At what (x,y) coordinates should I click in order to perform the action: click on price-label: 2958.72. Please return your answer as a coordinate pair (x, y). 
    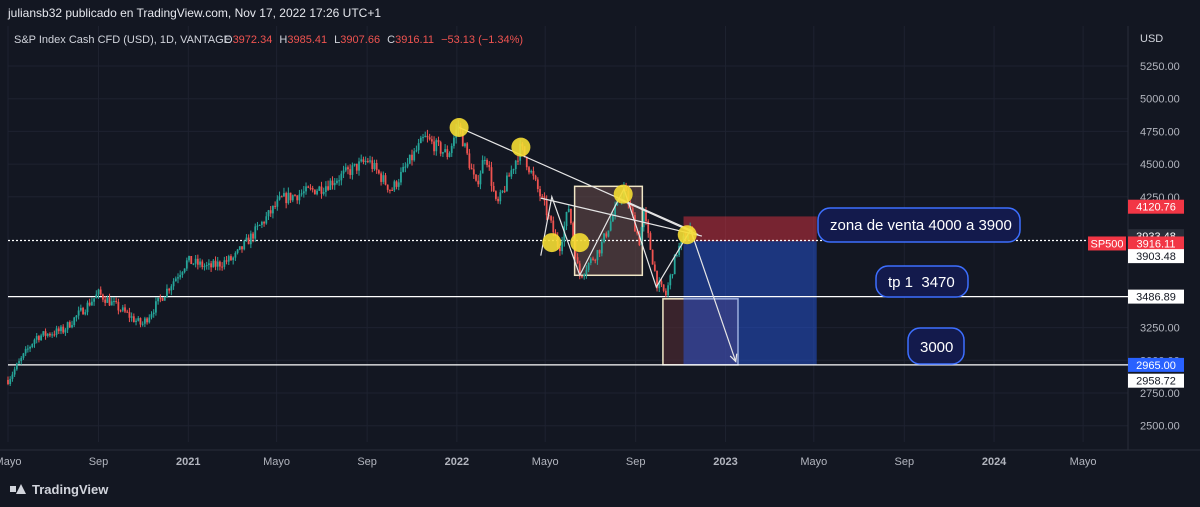
    Looking at the image, I should click on (1156, 382).